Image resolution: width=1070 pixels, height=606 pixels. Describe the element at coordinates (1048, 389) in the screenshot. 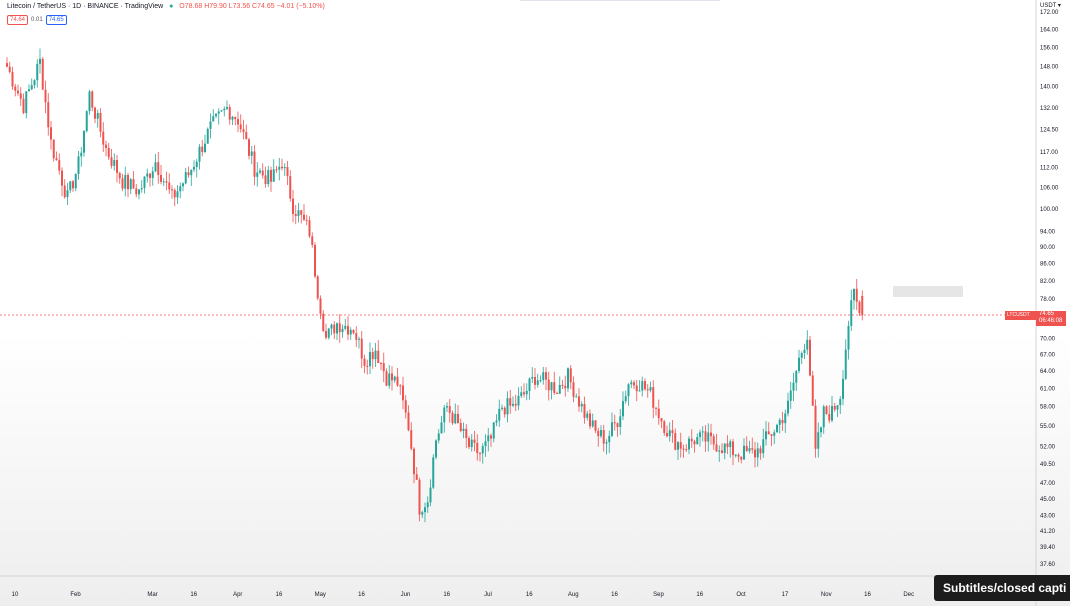

I see `y-tick-label: 61.00` at that location.